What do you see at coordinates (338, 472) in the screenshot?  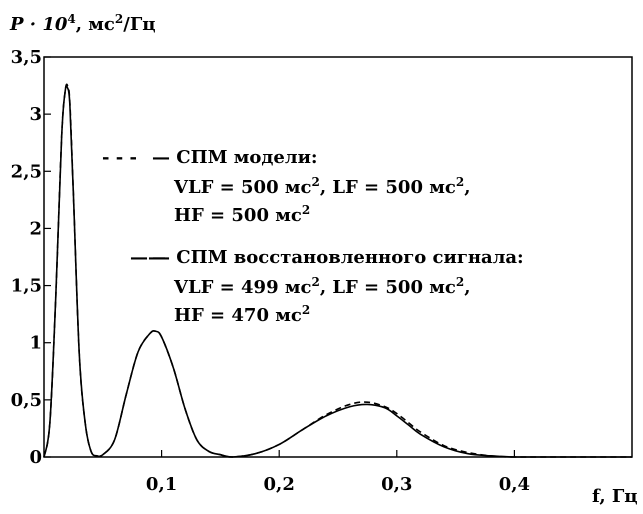 I see `x-ticks: 0,1 0,2 0,3 0,4` at bounding box center [338, 472].